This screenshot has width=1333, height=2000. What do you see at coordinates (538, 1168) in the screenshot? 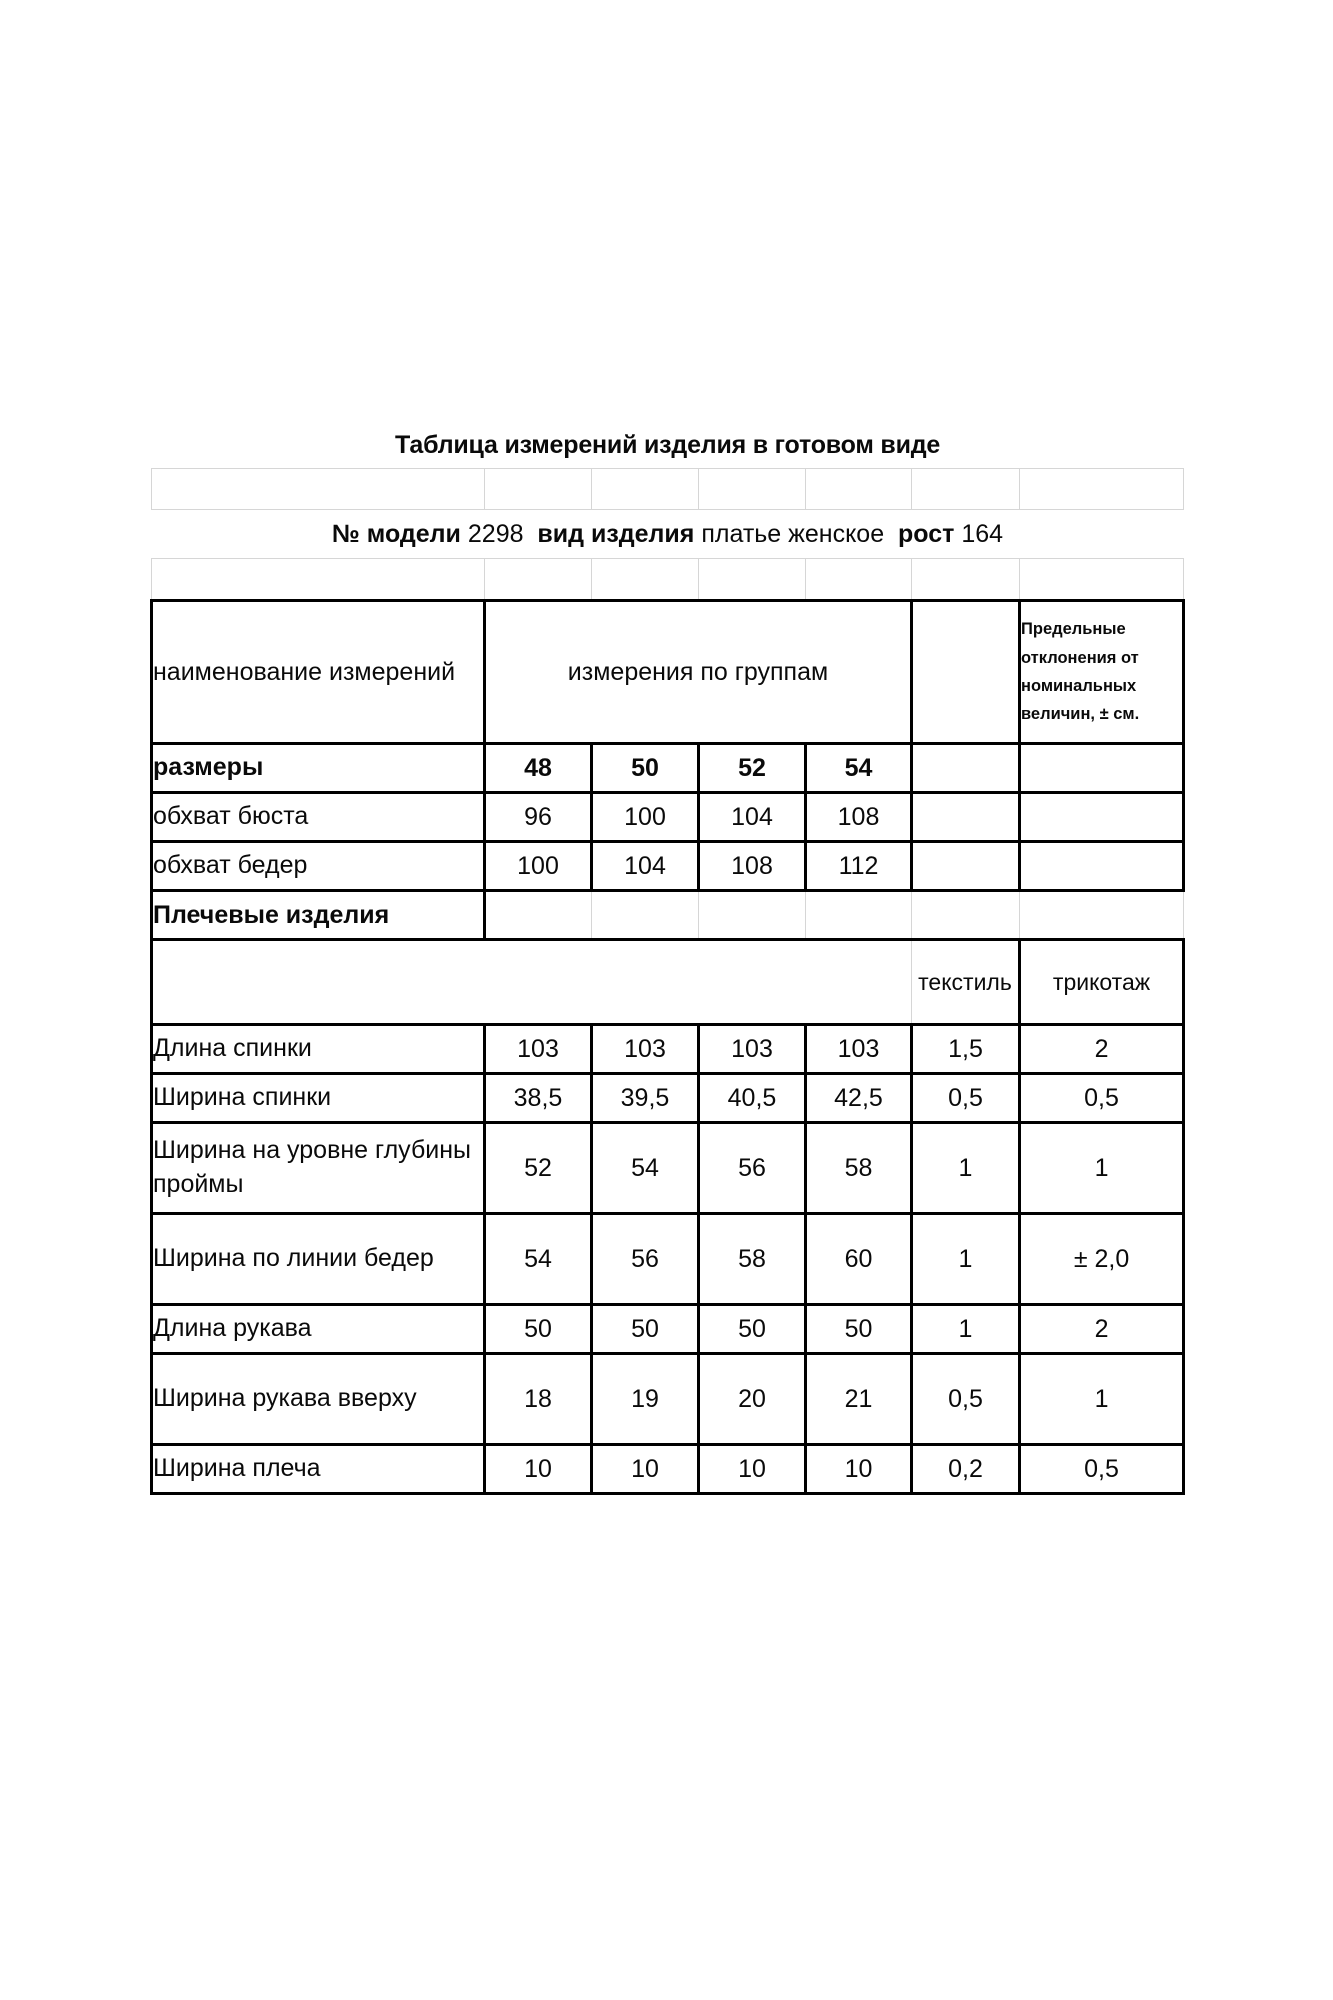
I see `row-value: 52` at bounding box center [538, 1168].